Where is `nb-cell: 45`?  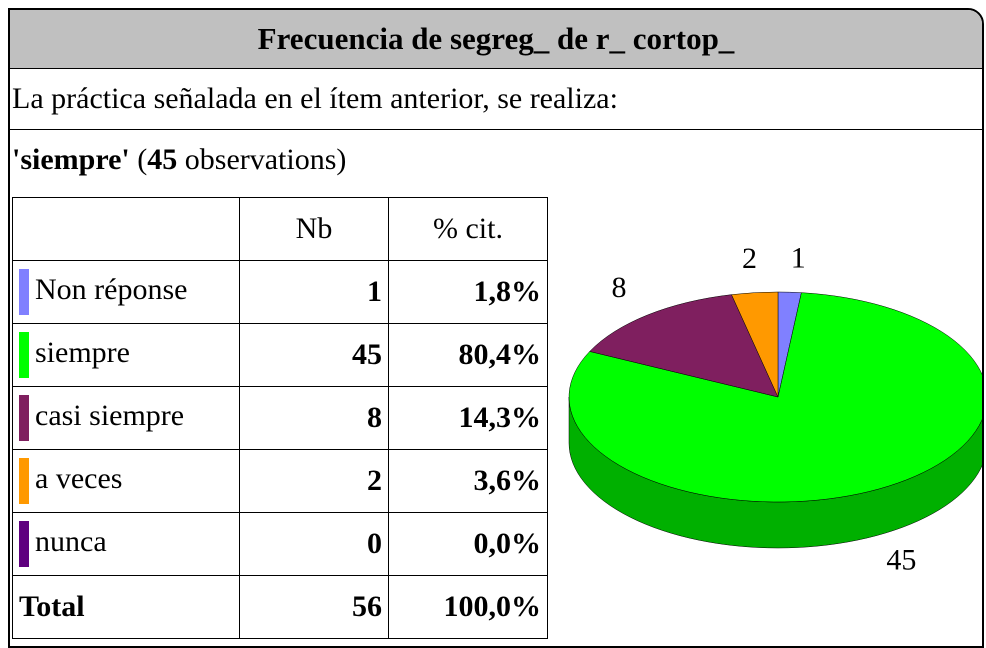
nb-cell: 45 is located at coordinates (314, 355).